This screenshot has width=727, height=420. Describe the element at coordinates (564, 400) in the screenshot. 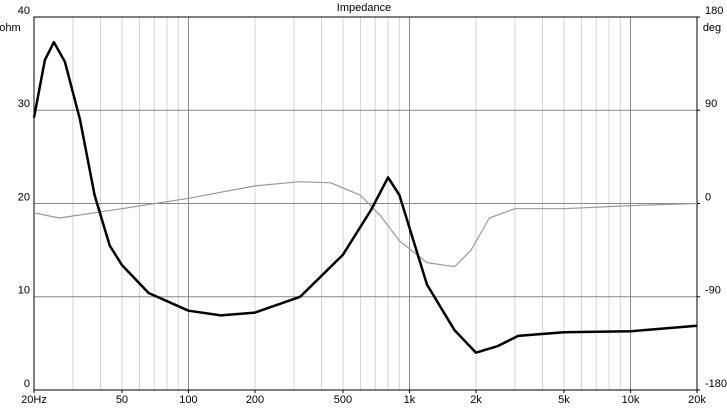

I see `x-tick-label: 5k` at that location.